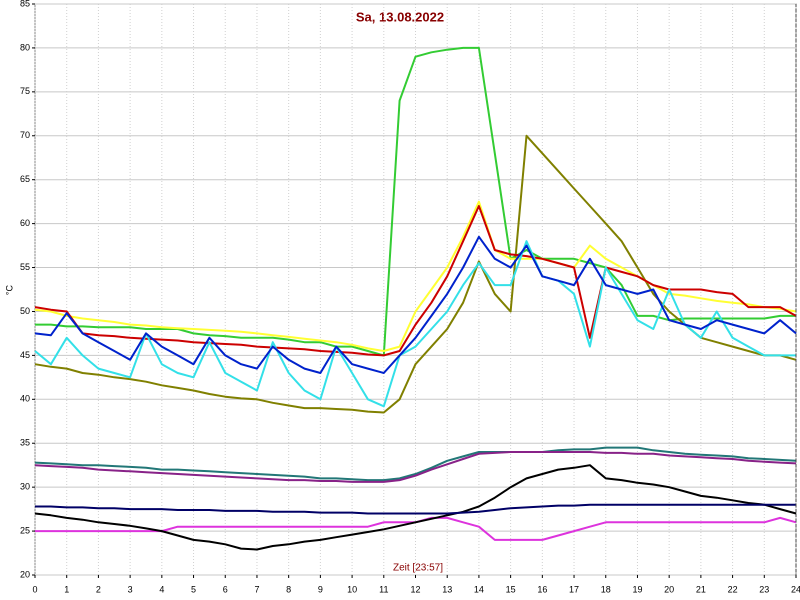 This screenshot has height=600, width=800. What do you see at coordinates (733, 589) in the screenshot?
I see `x-tick-label: 22` at bounding box center [733, 589].